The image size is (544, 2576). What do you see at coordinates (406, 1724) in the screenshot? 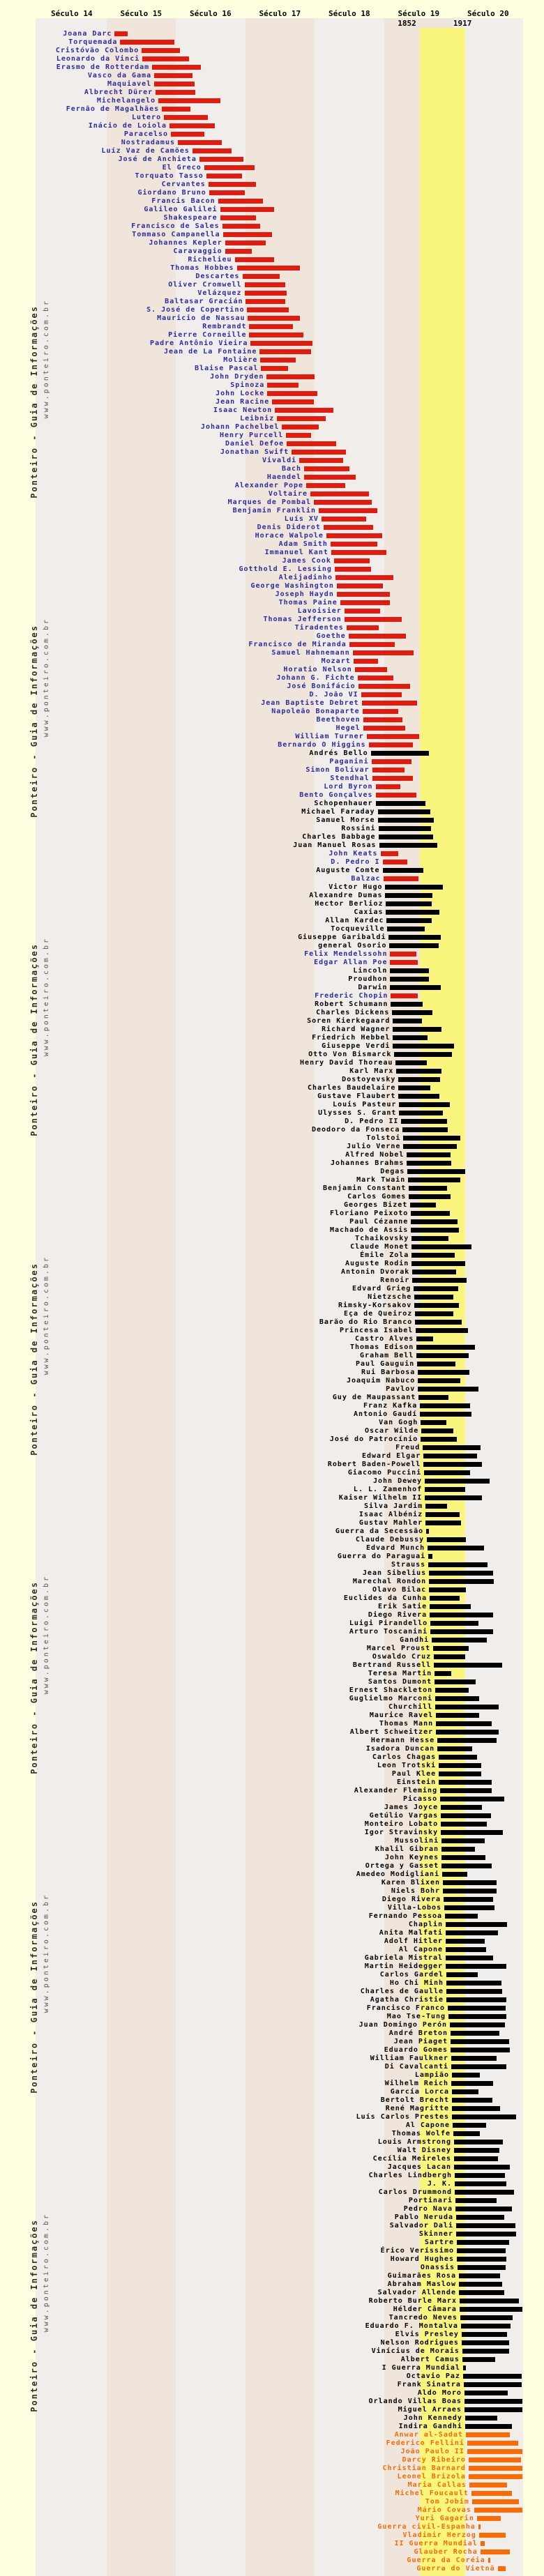
I see `person-label: Thomas Mann` at bounding box center [406, 1724].